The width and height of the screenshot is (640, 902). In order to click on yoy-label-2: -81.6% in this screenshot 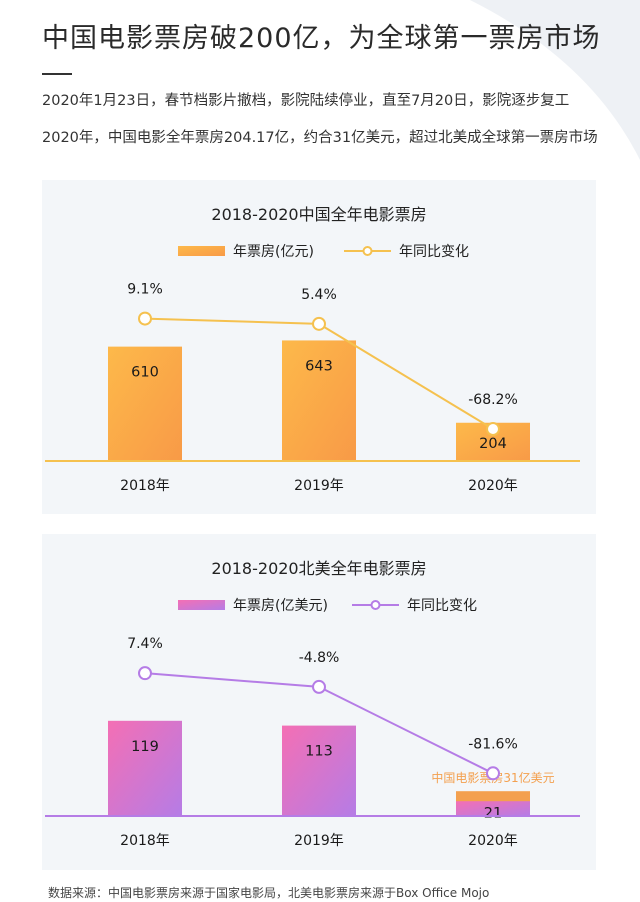, I will do `click(493, 744)`.